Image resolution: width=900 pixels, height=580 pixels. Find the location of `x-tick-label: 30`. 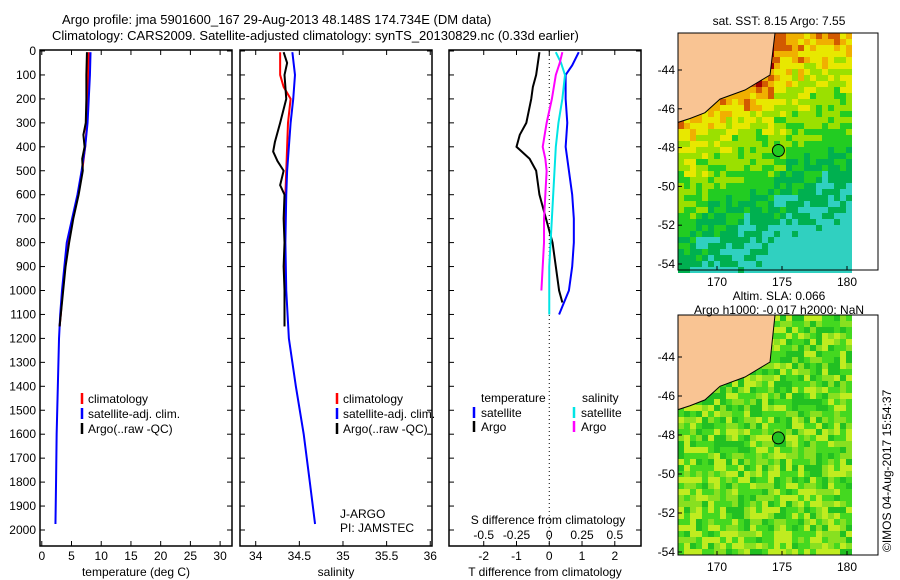

x-tick-label: 30 is located at coordinates (220, 556).